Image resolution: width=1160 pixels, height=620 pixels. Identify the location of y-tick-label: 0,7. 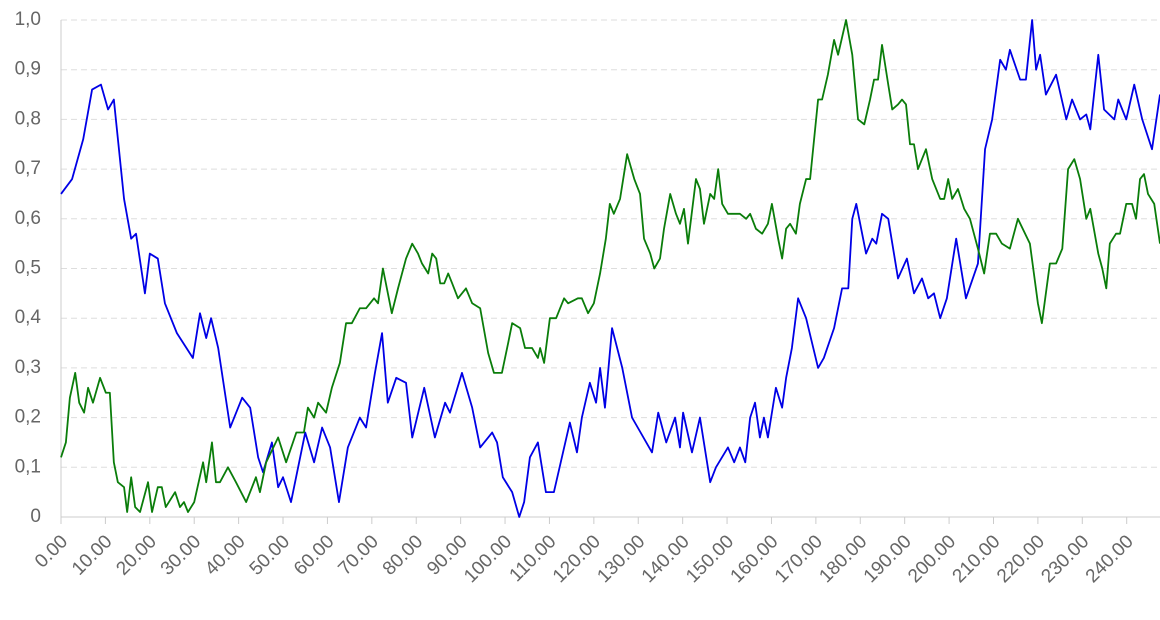
(28, 168).